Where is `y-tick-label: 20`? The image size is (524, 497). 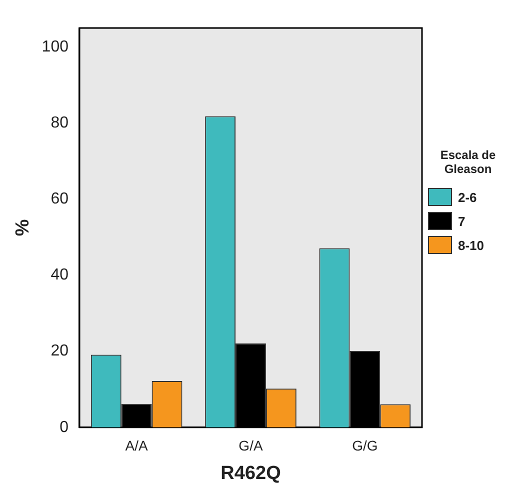 y-tick-label: 20 is located at coordinates (59, 351).